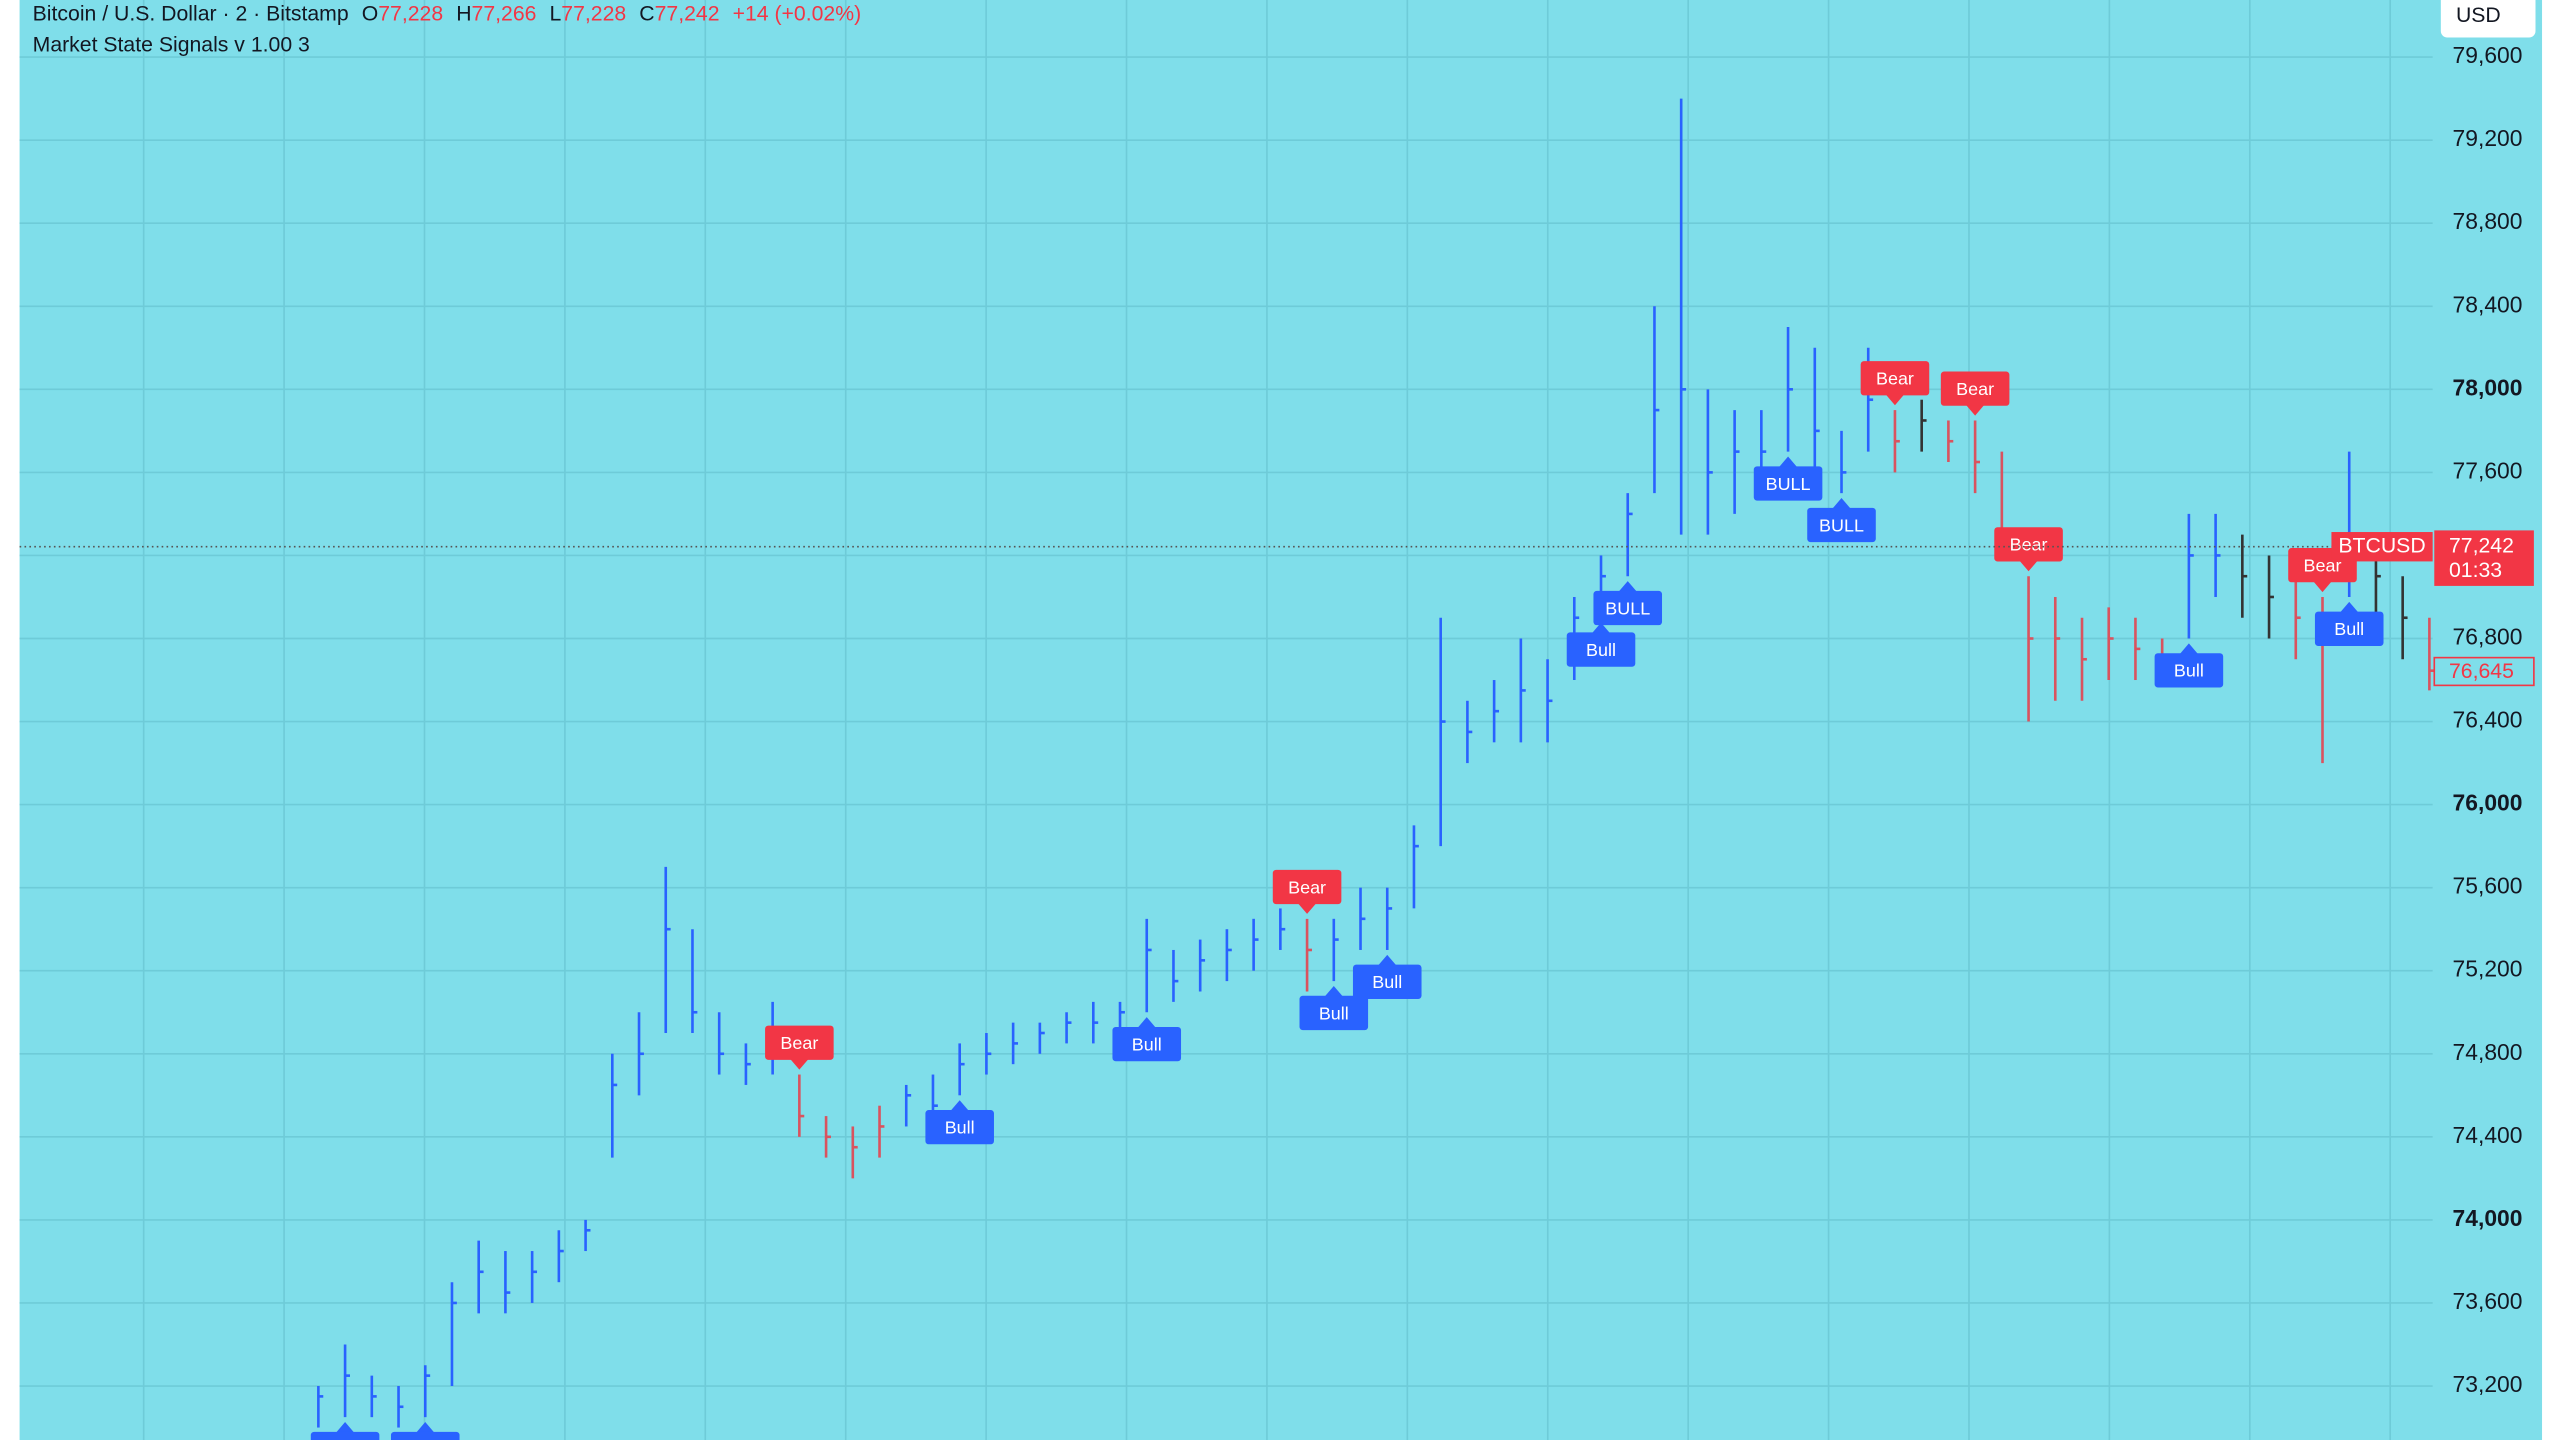 Image resolution: width=2560 pixels, height=1440 pixels. Describe the element at coordinates (2488, 720) in the screenshot. I see `y-tick-label: 76,400` at that location.